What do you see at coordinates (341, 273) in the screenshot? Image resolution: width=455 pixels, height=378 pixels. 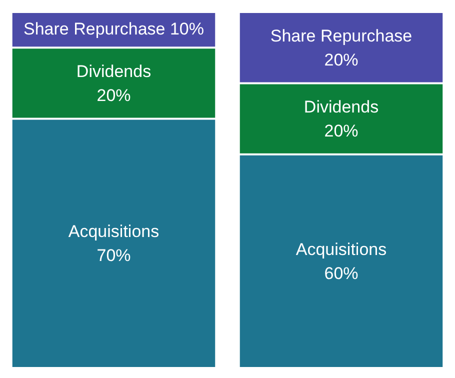 I see `data-label: 60%` at bounding box center [341, 273].